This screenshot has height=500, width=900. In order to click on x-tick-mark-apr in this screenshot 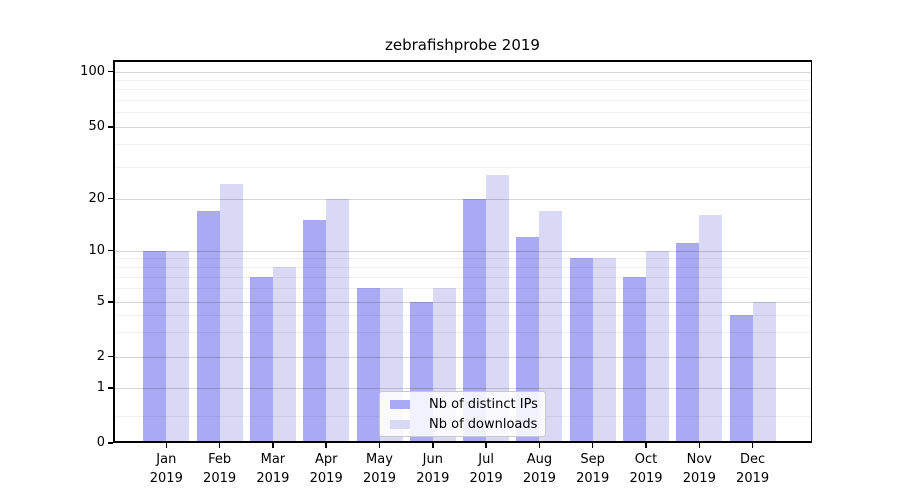, I will do `click(326, 445)`.